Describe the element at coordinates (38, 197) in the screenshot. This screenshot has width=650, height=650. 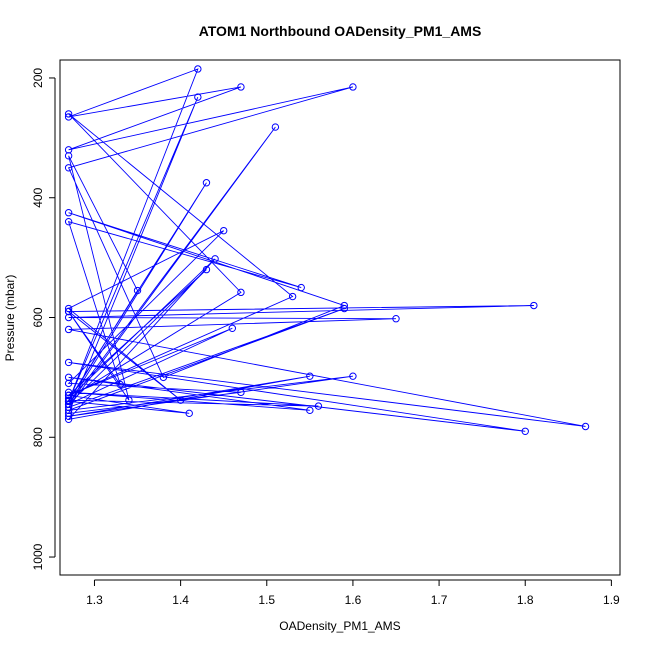
I see `y-tick-label: 400` at that location.